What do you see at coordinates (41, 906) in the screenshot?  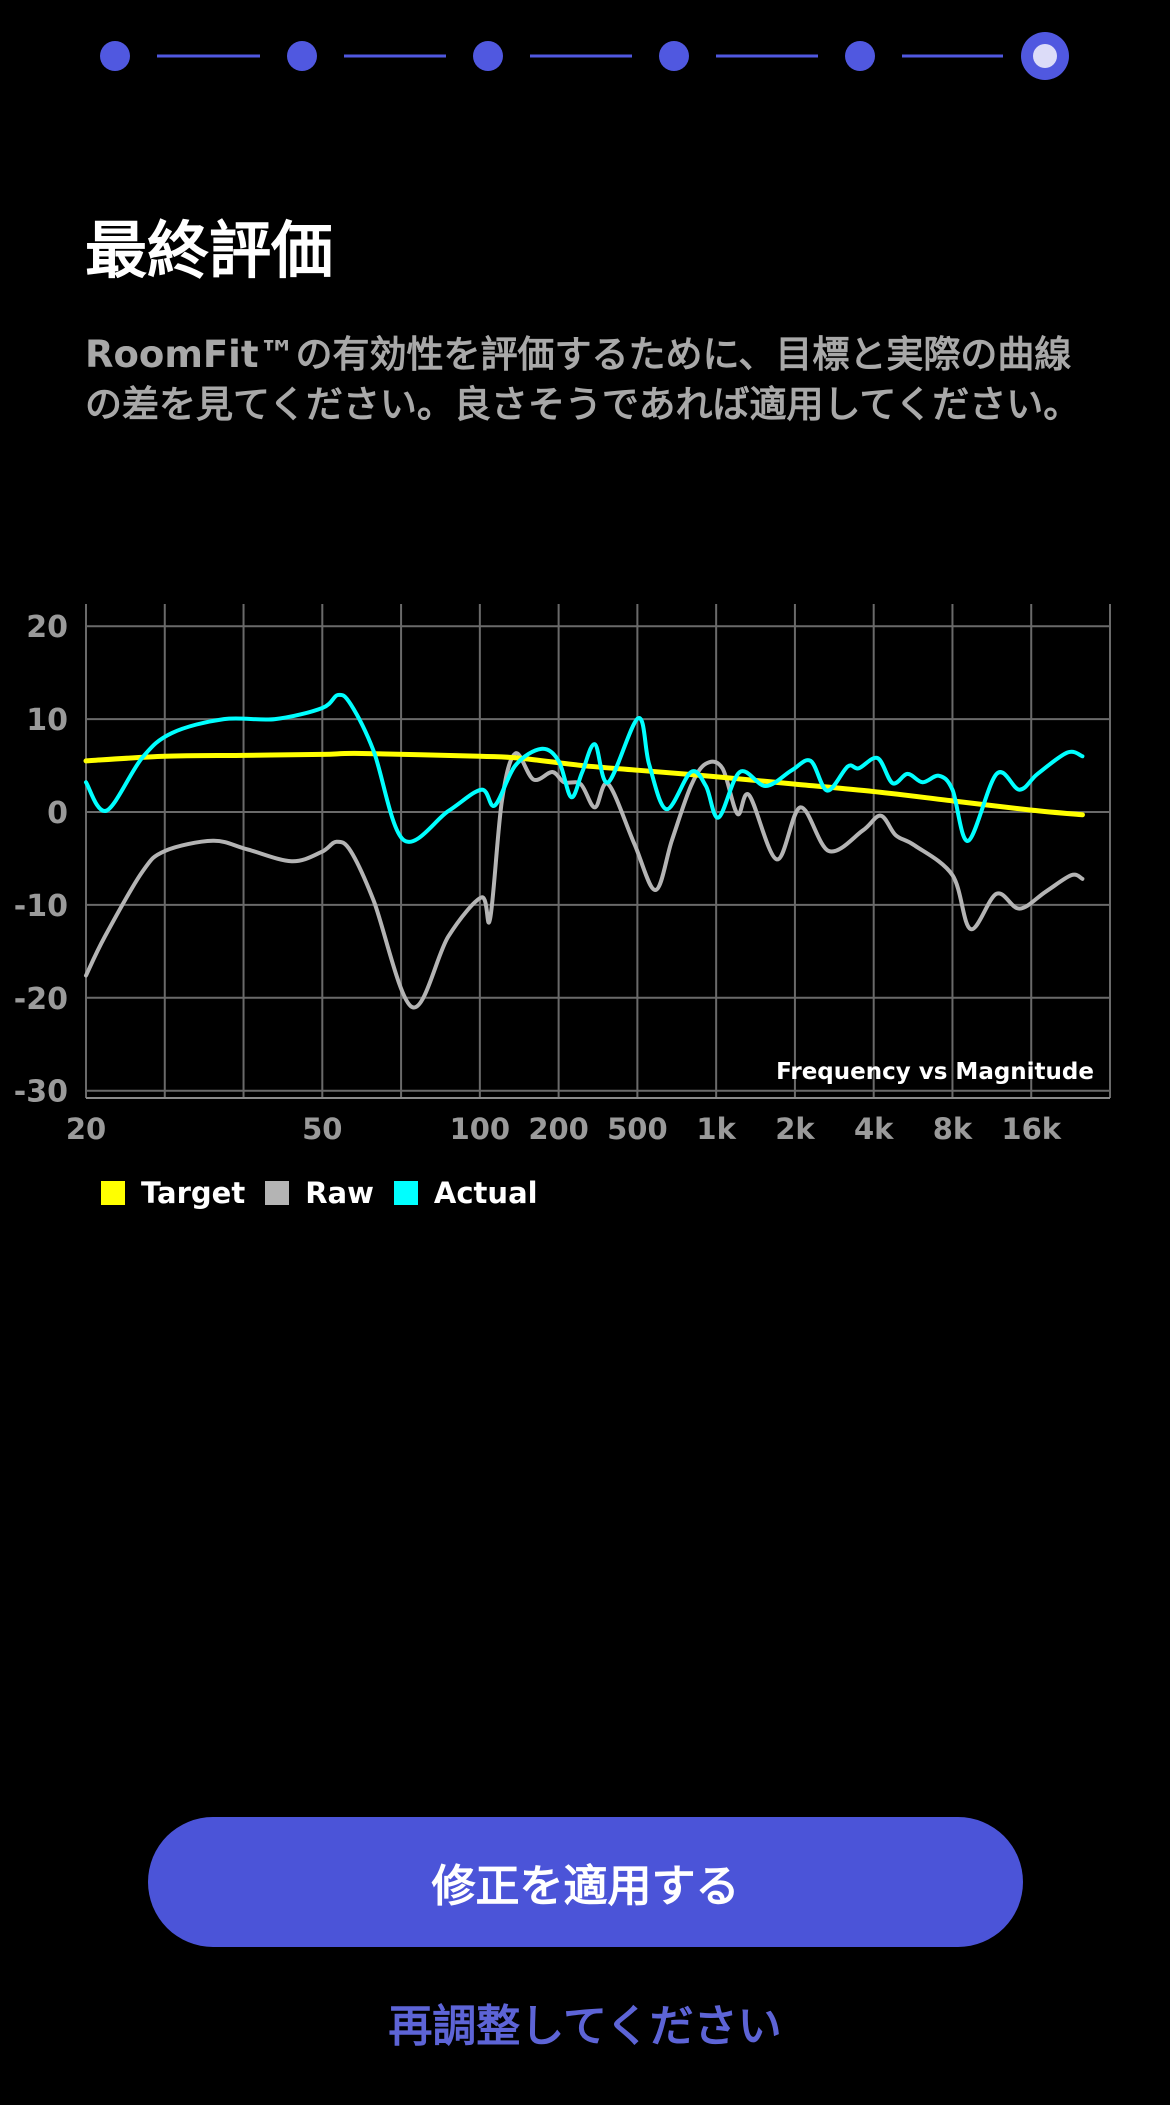 I see `y-tick-label: -10` at bounding box center [41, 906].